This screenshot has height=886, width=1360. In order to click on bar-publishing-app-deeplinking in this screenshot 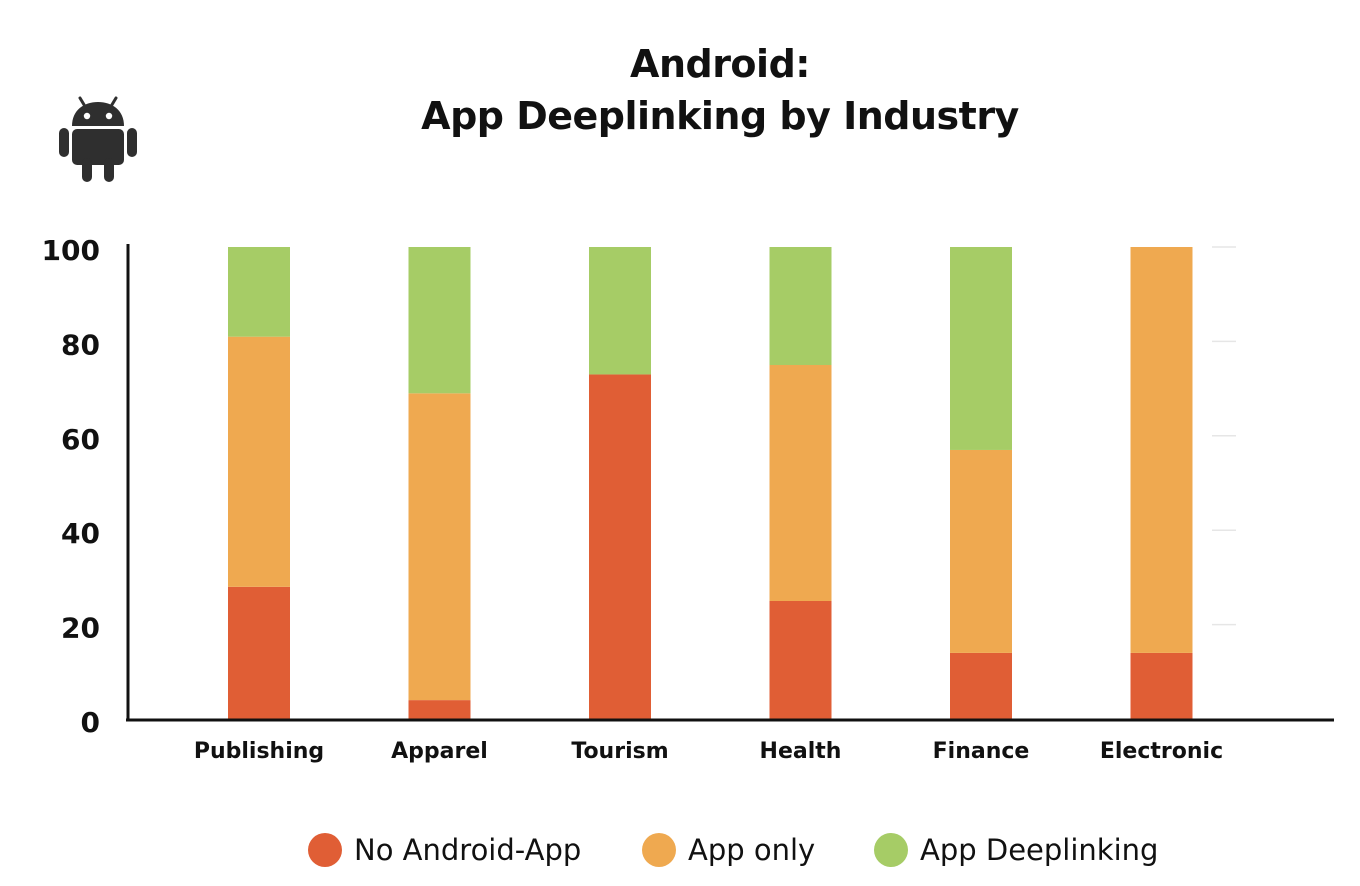, I will do `click(259, 292)`.